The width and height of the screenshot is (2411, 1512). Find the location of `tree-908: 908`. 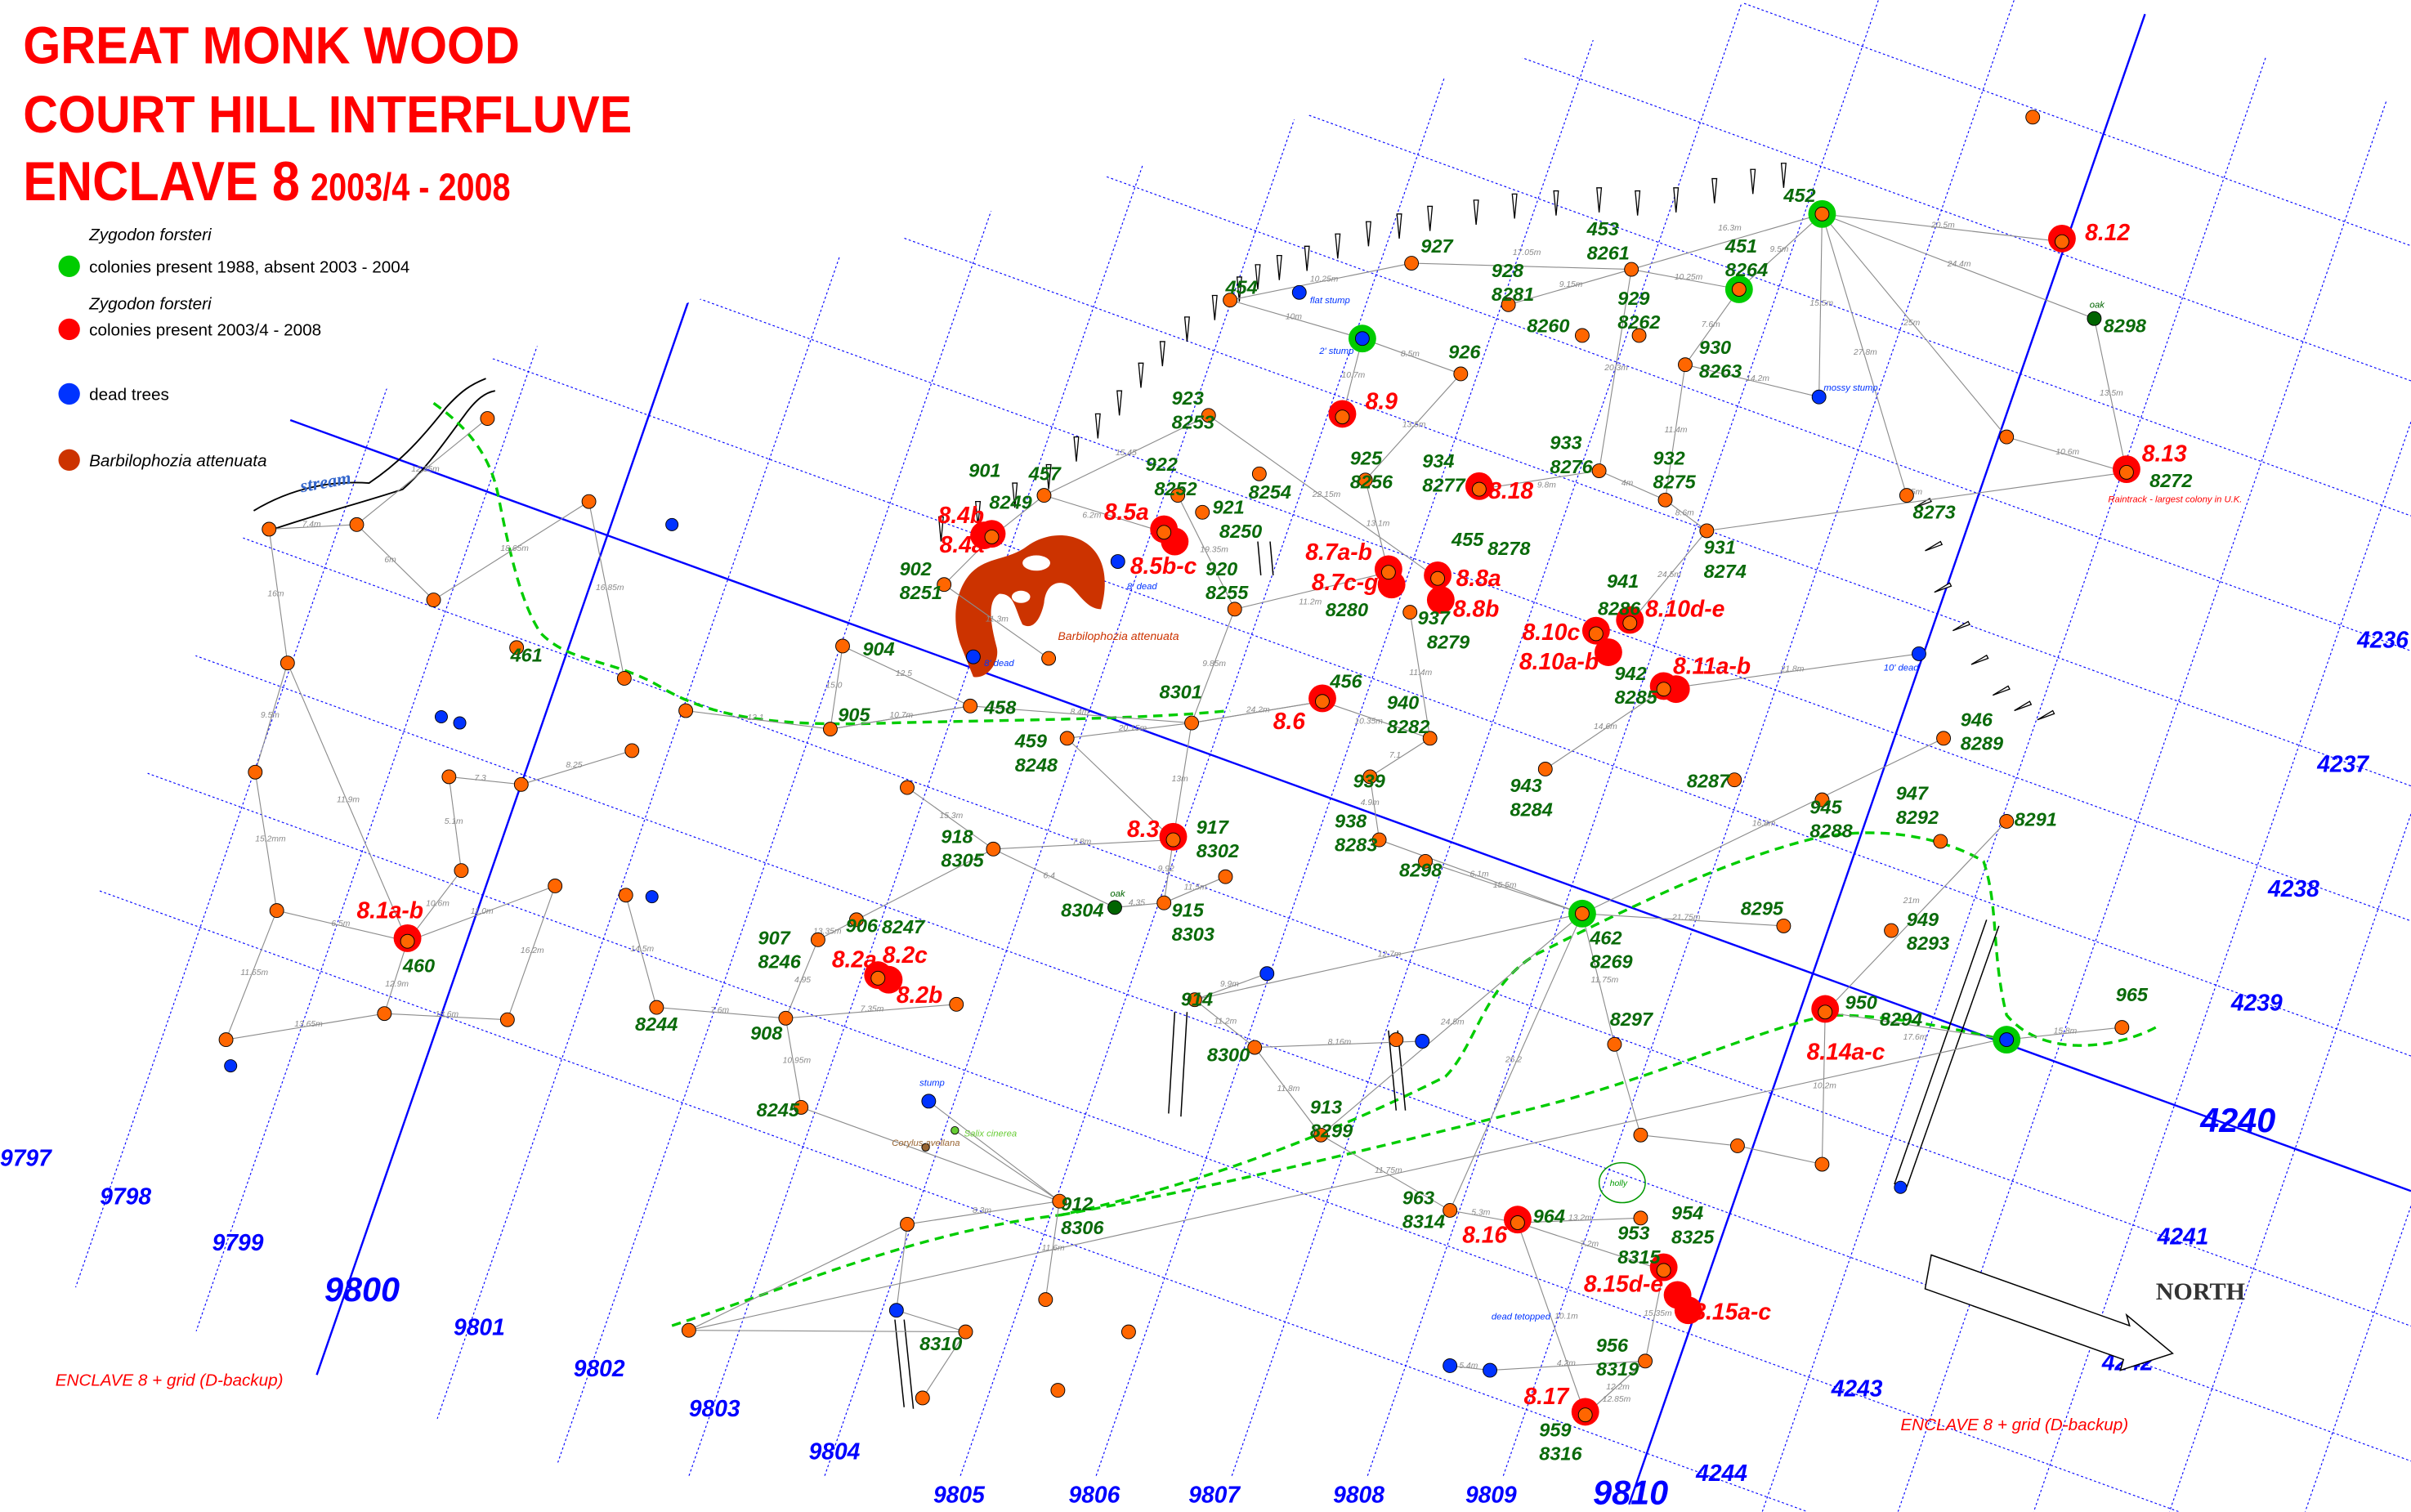

tree-908: 908 is located at coordinates (772, 1027).